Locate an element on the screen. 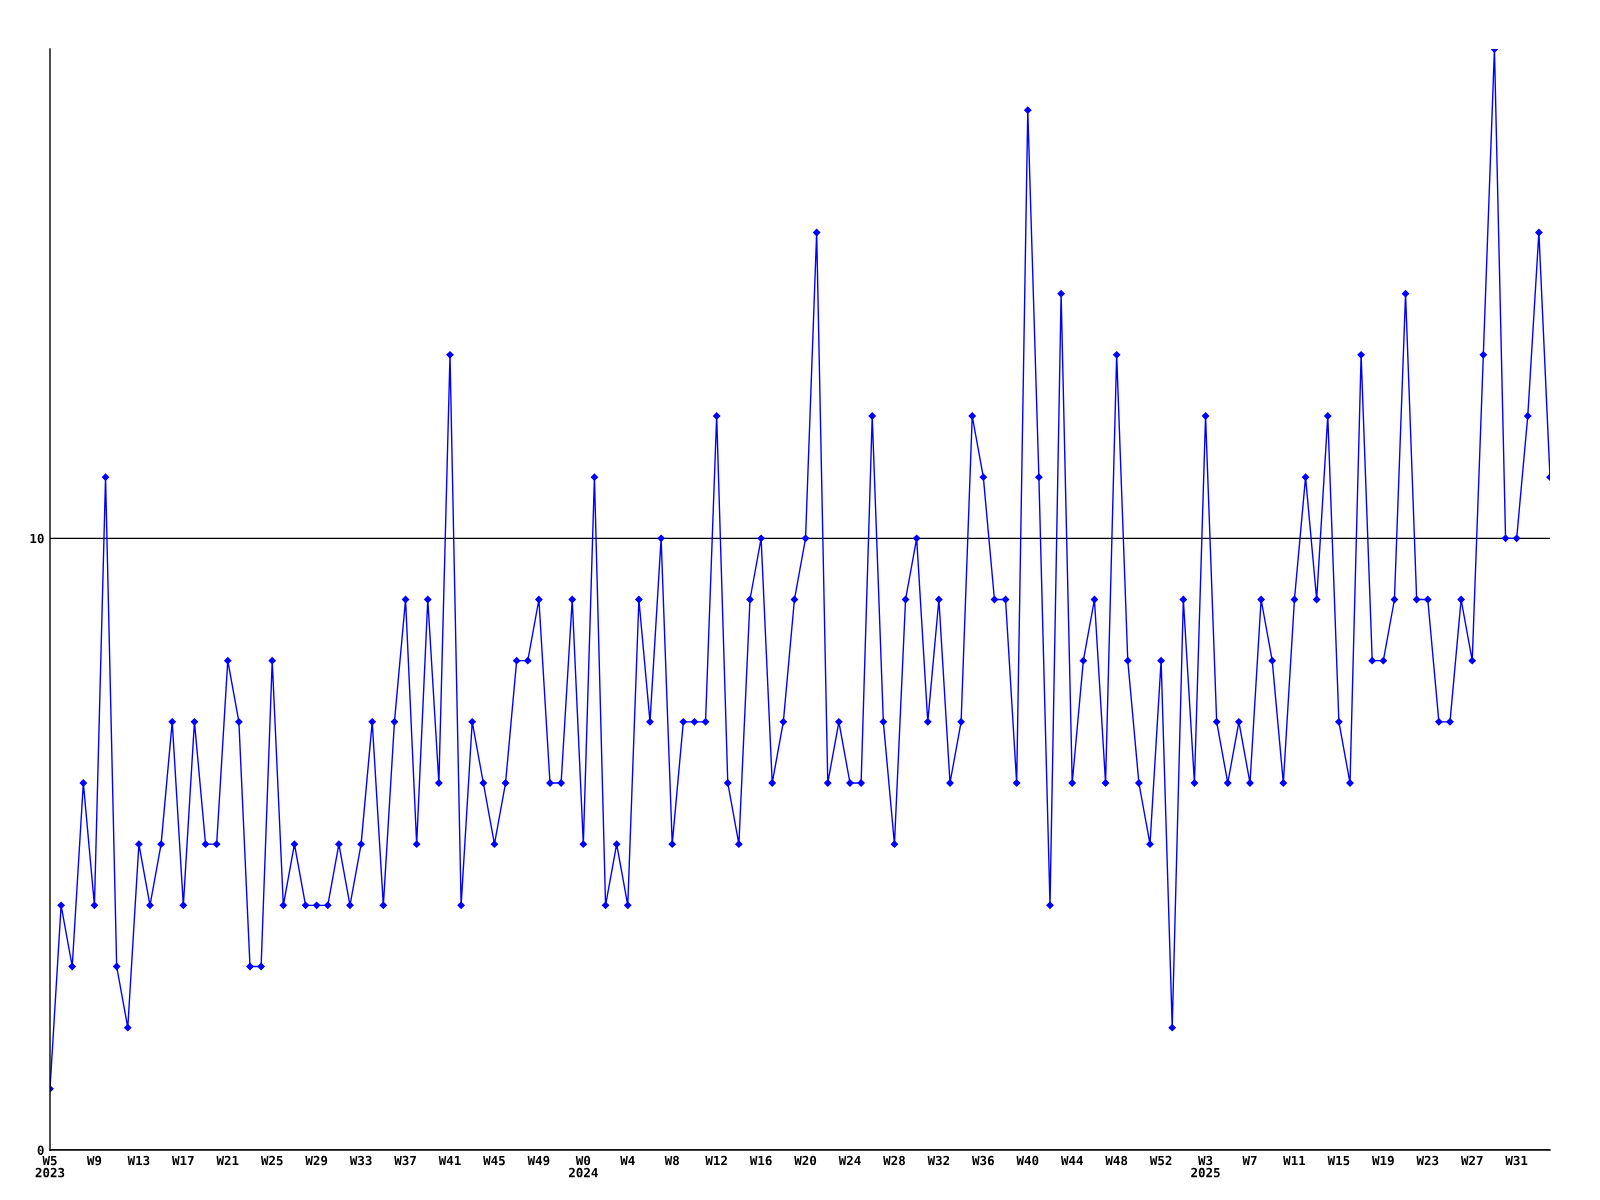  x-tick-label: W36 is located at coordinates (983, 1160).